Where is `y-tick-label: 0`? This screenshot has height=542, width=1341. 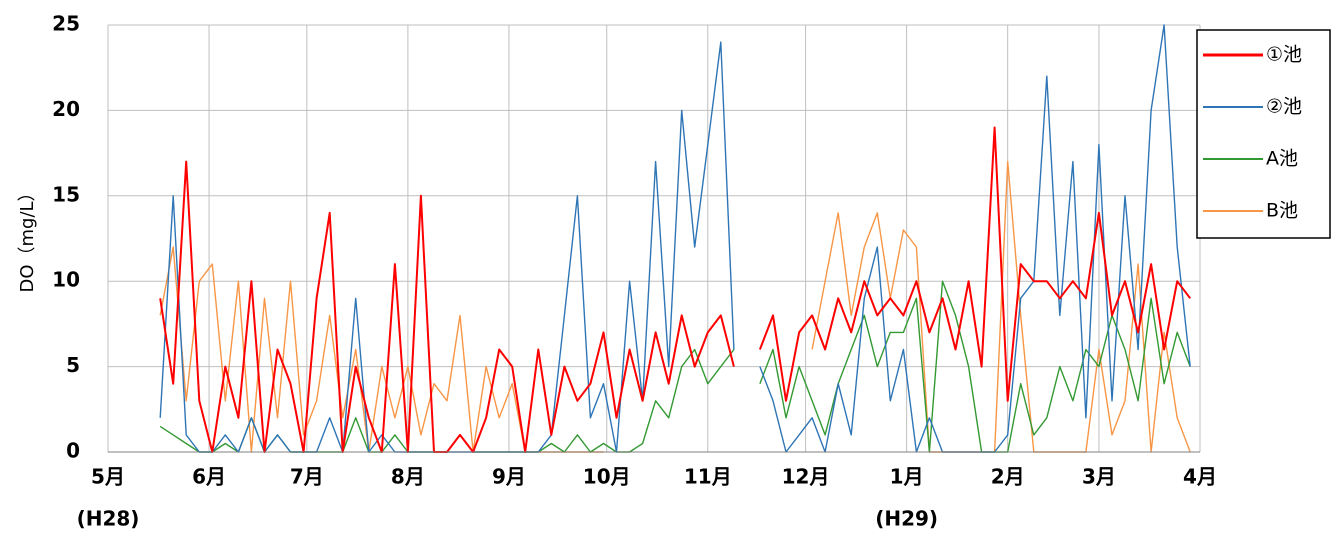
y-tick-label: 0 is located at coordinates (73, 451).